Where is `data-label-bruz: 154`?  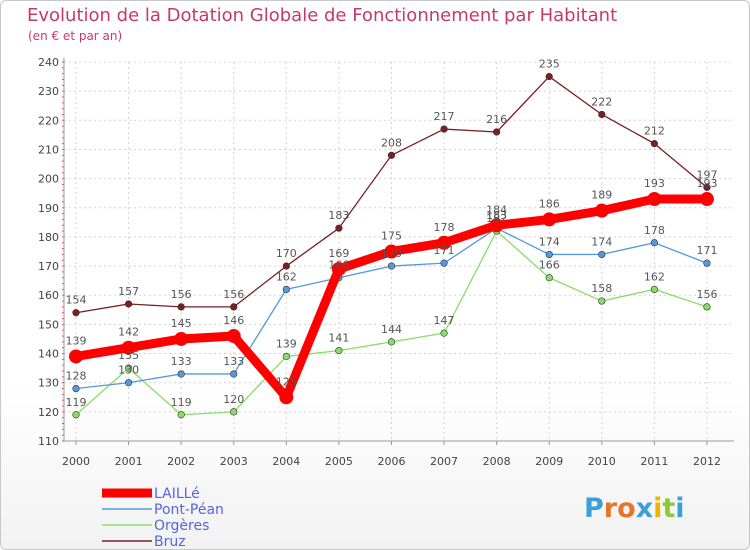
data-label-bruz: 154 is located at coordinates (76, 300).